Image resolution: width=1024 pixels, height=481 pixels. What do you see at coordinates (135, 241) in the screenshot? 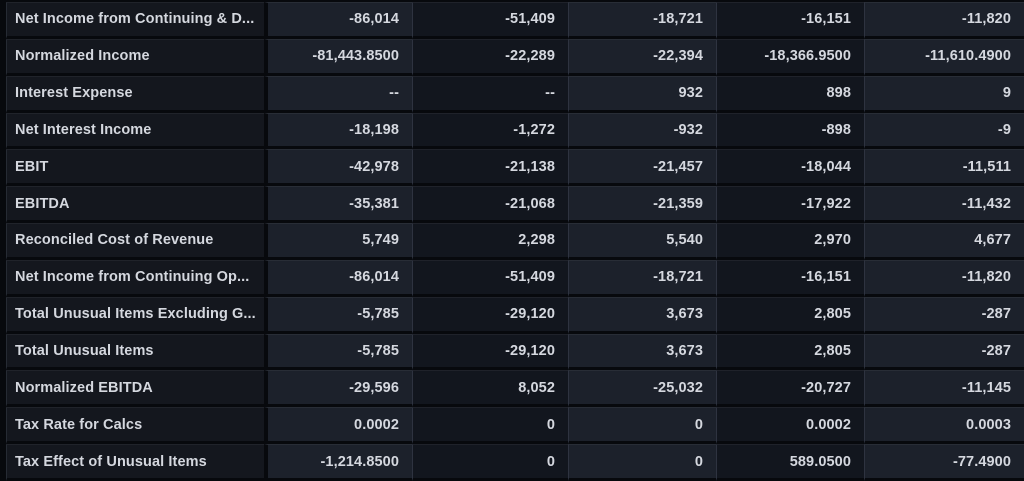
I see `row-label: Reconciled Cost of Revenue` at bounding box center [135, 241].